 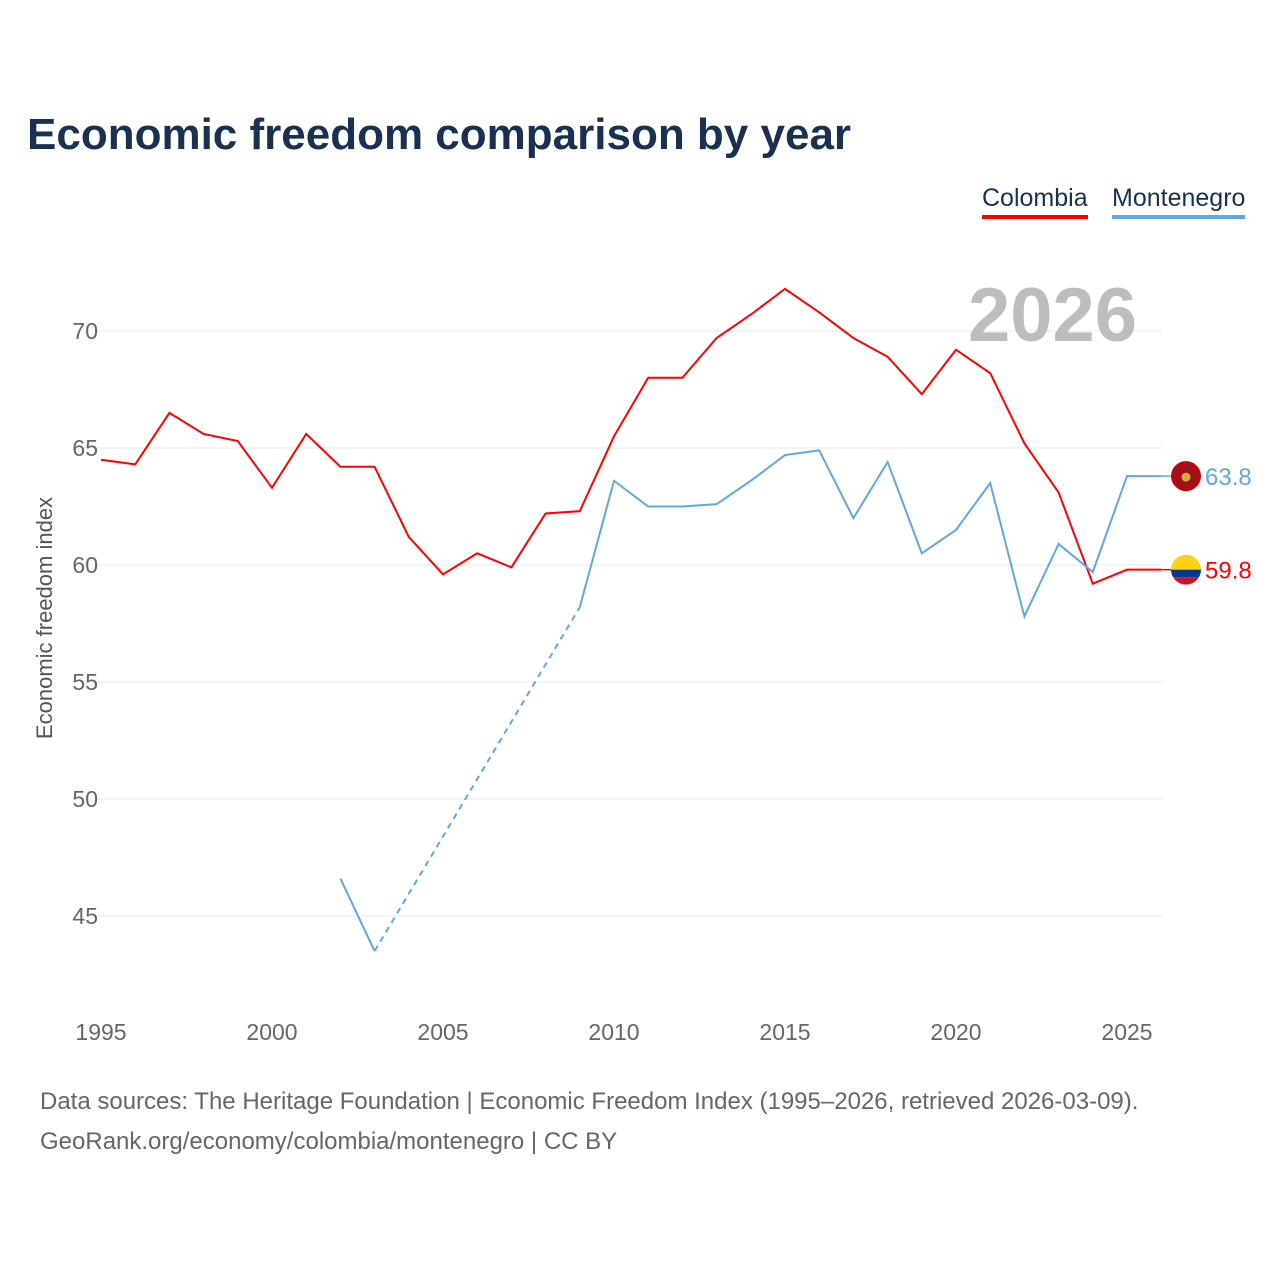 What do you see at coordinates (477, 779) in the screenshot?
I see `gap-dashed-line` at bounding box center [477, 779].